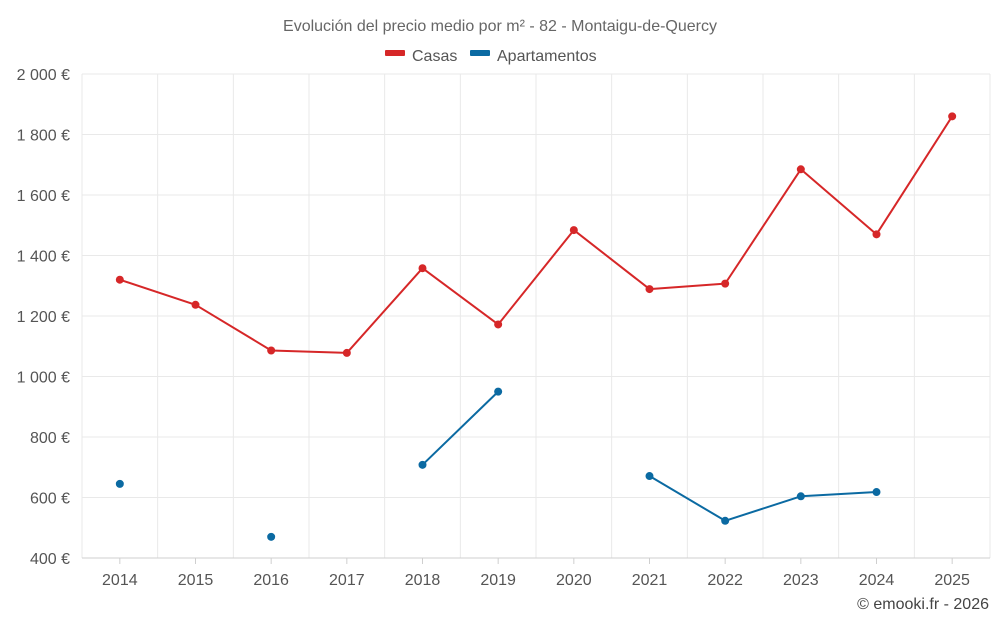 The width and height of the screenshot is (1000, 630). Describe the element at coordinates (725, 580) in the screenshot. I see `x-tick-label: 2022` at that location.